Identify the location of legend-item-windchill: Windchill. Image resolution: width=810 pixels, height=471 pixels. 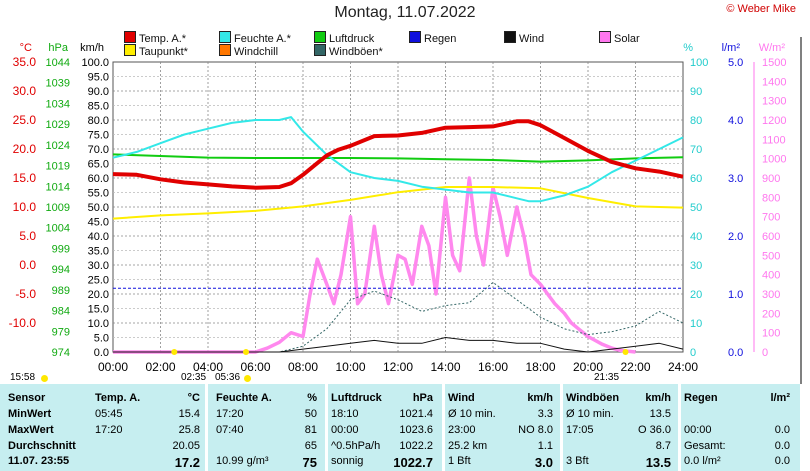
(248, 51).